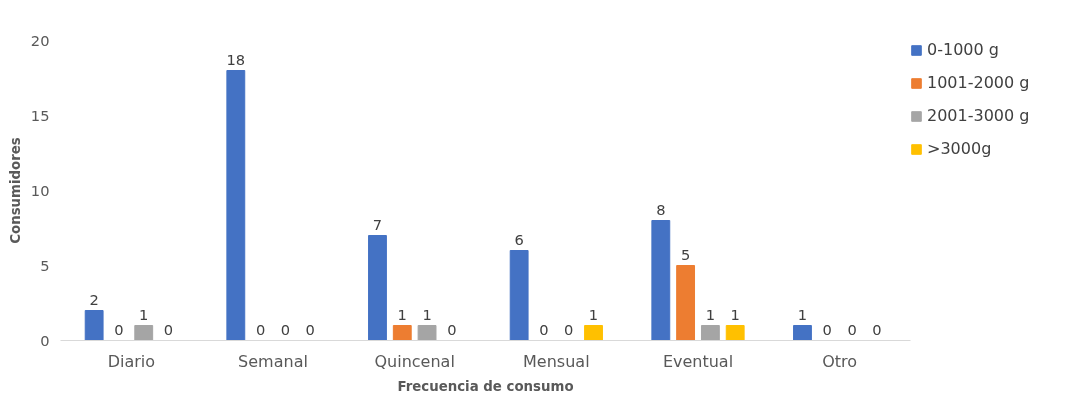 Image resolution: width=1083 pixels, height=404 pixels. Describe the element at coordinates (40, 115) in the screenshot. I see `y-tick-label: 15` at that location.